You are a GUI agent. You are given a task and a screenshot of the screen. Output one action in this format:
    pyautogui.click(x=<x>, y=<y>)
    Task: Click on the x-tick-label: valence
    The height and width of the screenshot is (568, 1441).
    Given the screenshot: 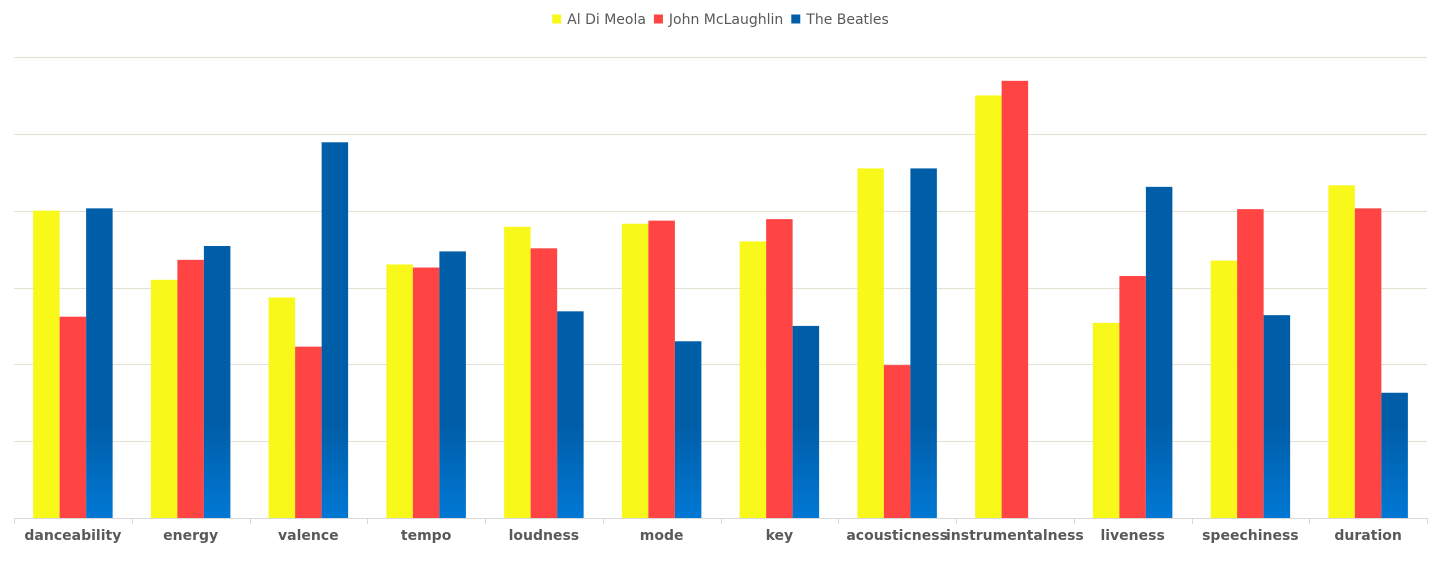 What is the action you would take?
    pyautogui.click(x=308, y=536)
    